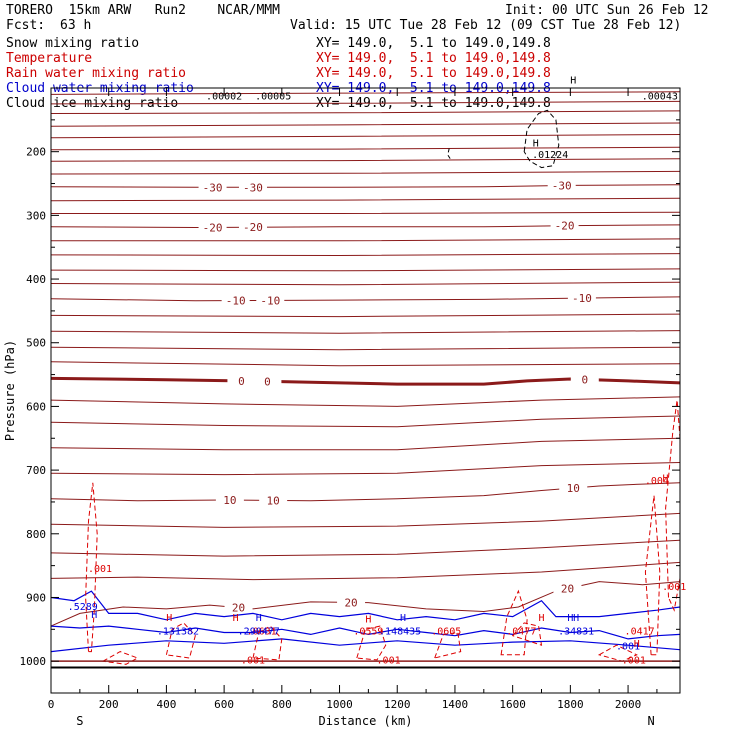 This screenshot has height=740, width=740. I want to click on legend-snow-label: Snow mixing ratio, so click(73, 43).